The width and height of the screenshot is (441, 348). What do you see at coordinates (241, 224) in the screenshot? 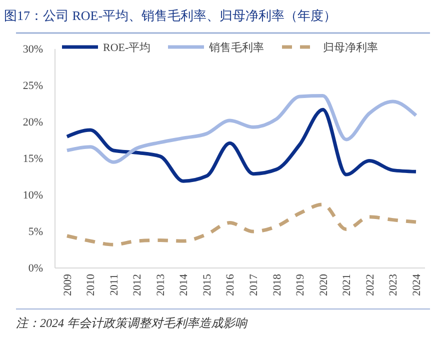
I see `line-series` at bounding box center [241, 224].